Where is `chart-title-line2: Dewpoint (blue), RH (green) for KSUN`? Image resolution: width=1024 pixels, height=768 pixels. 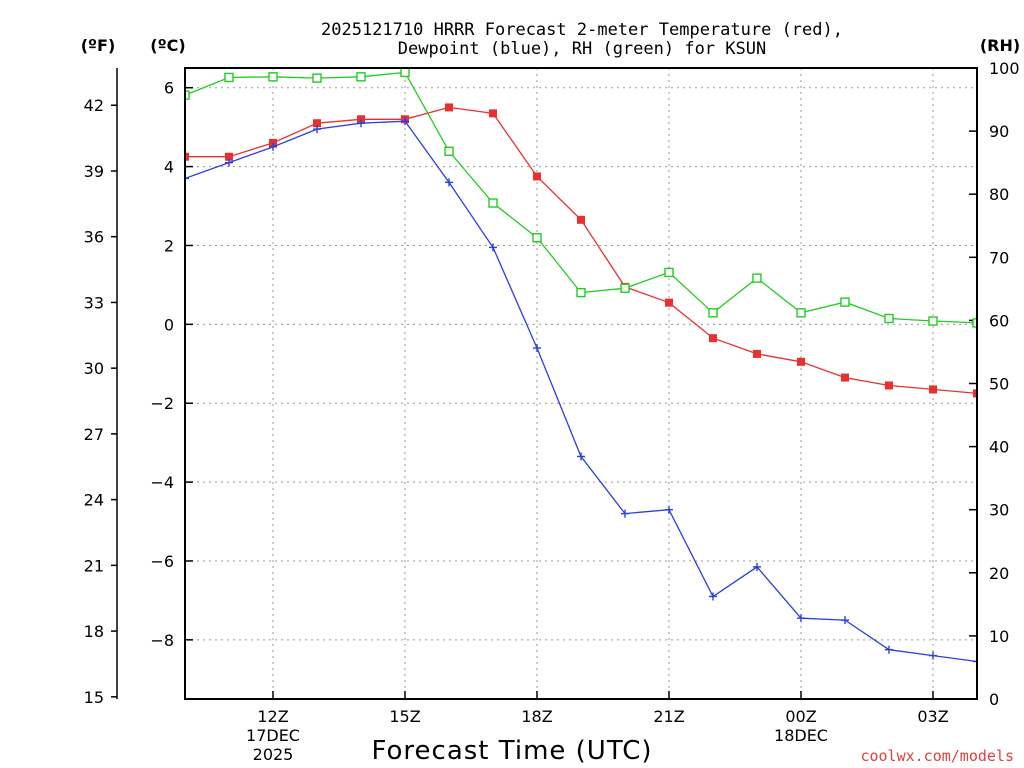 chart-title-line2: Dewpoint (blue), RH (green) for KSUN is located at coordinates (582, 49).